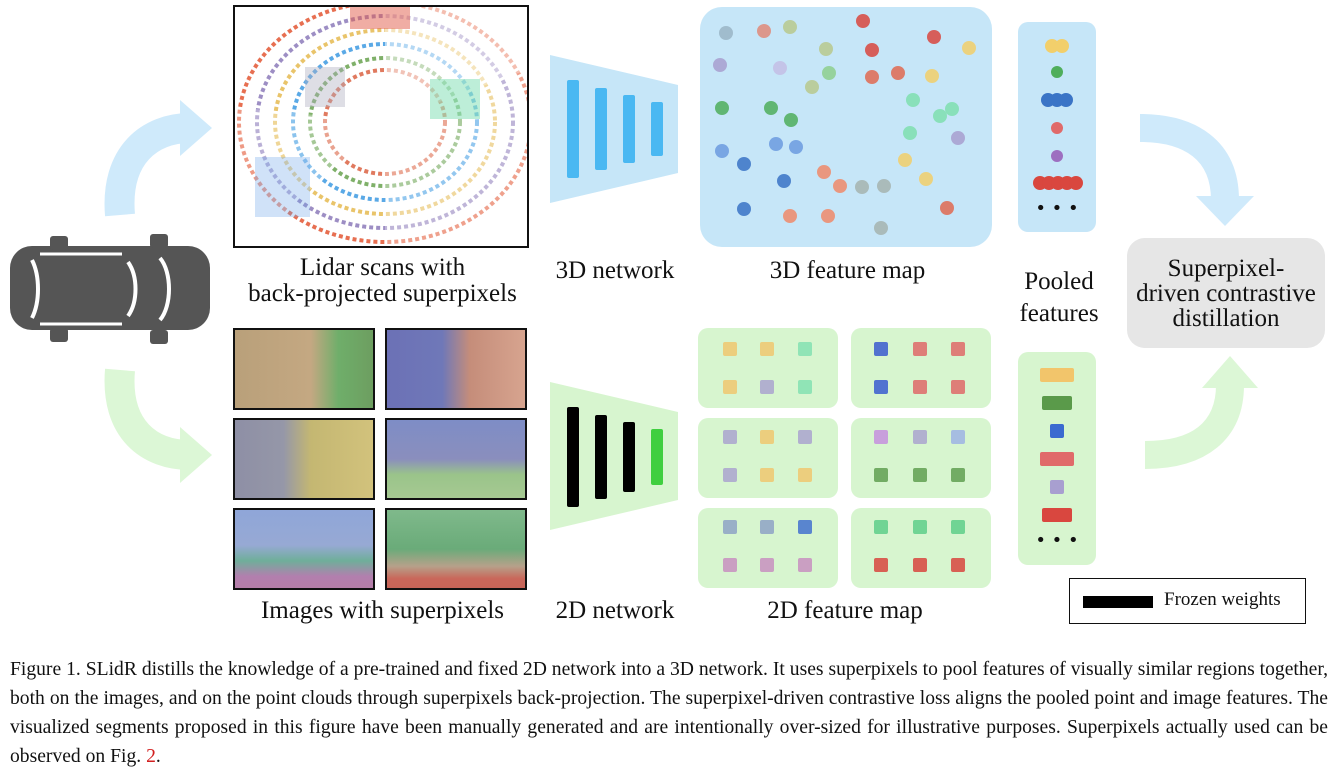 This screenshot has width=1332, height=772. What do you see at coordinates (1230, 372) in the screenshot?
I see `arrow-2d-to-distill-head` at bounding box center [1230, 372].